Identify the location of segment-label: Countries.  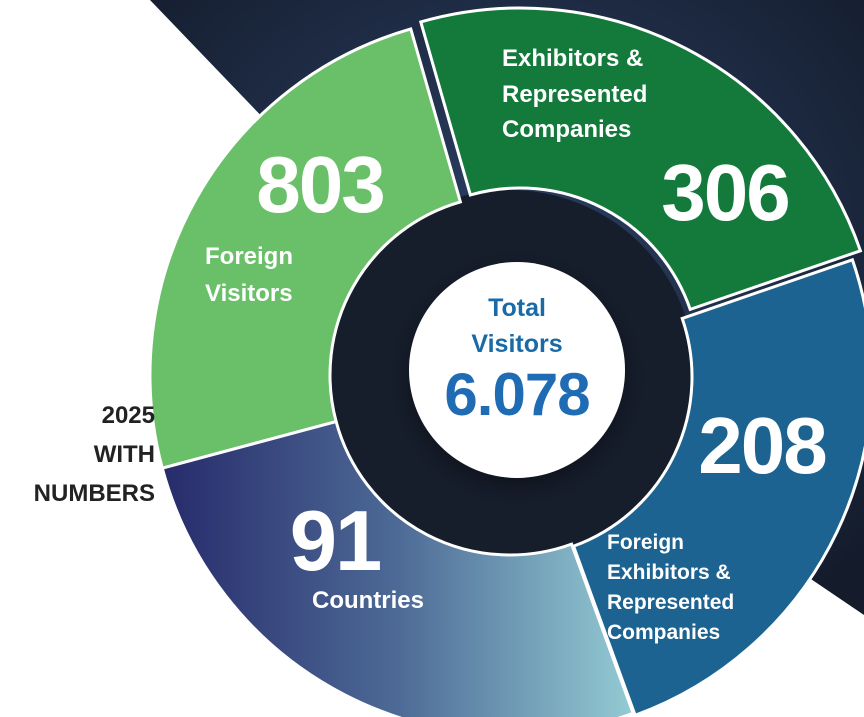
(368, 600).